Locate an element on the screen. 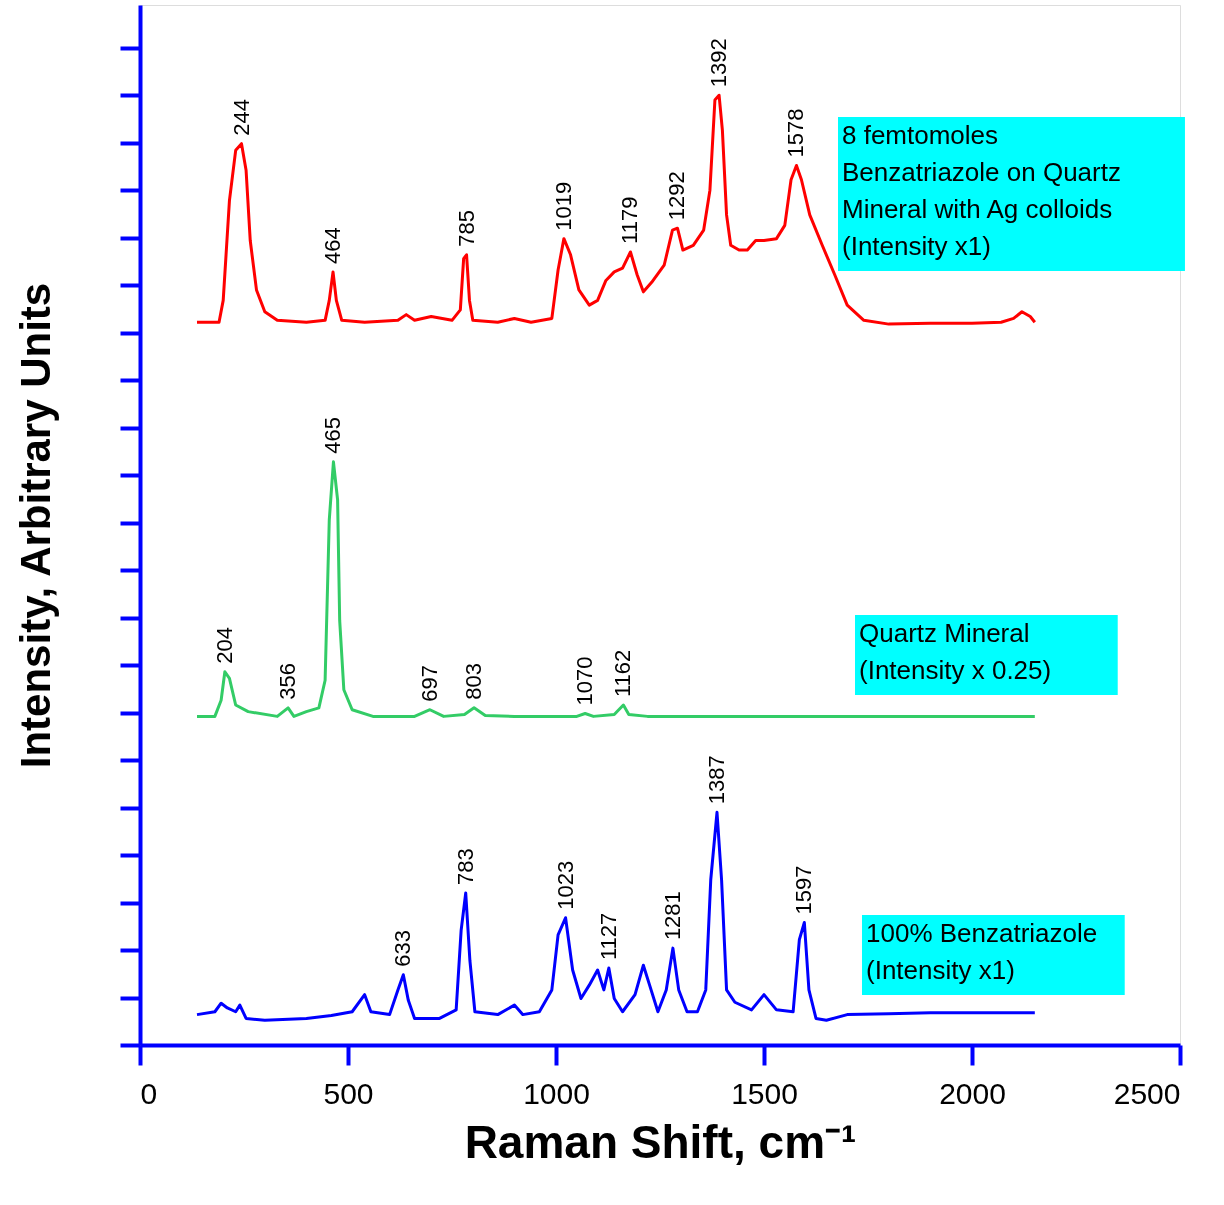  annotation: 1127 is located at coordinates (608, 936).